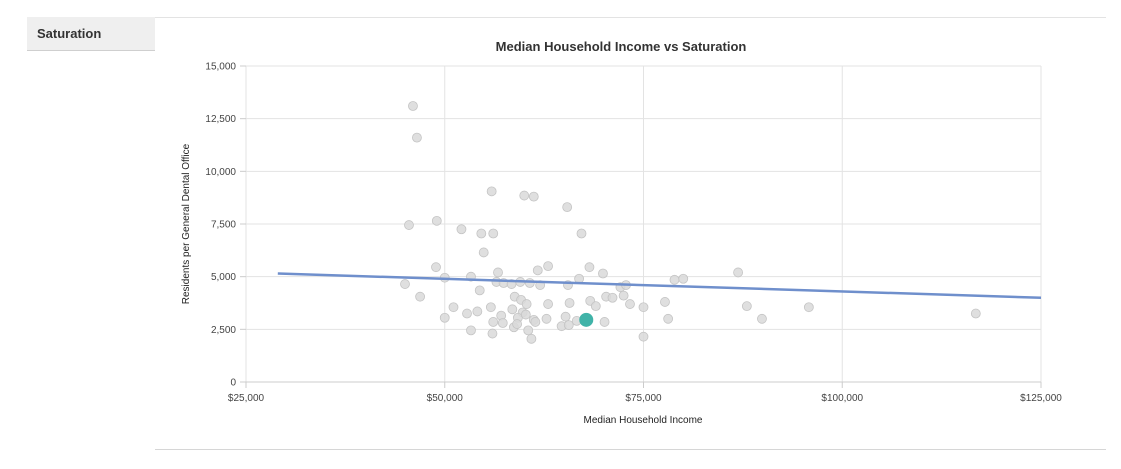 This screenshot has height=469, width=1121. What do you see at coordinates (223, 225) in the screenshot?
I see `y-tick-label: 7,500` at bounding box center [223, 225].